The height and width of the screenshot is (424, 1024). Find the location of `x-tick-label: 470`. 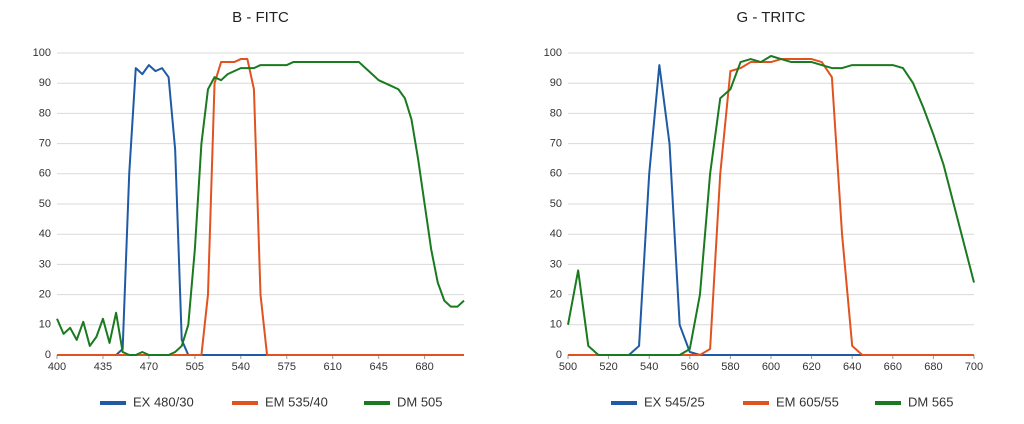

x-tick-label: 470 is located at coordinates (149, 367).